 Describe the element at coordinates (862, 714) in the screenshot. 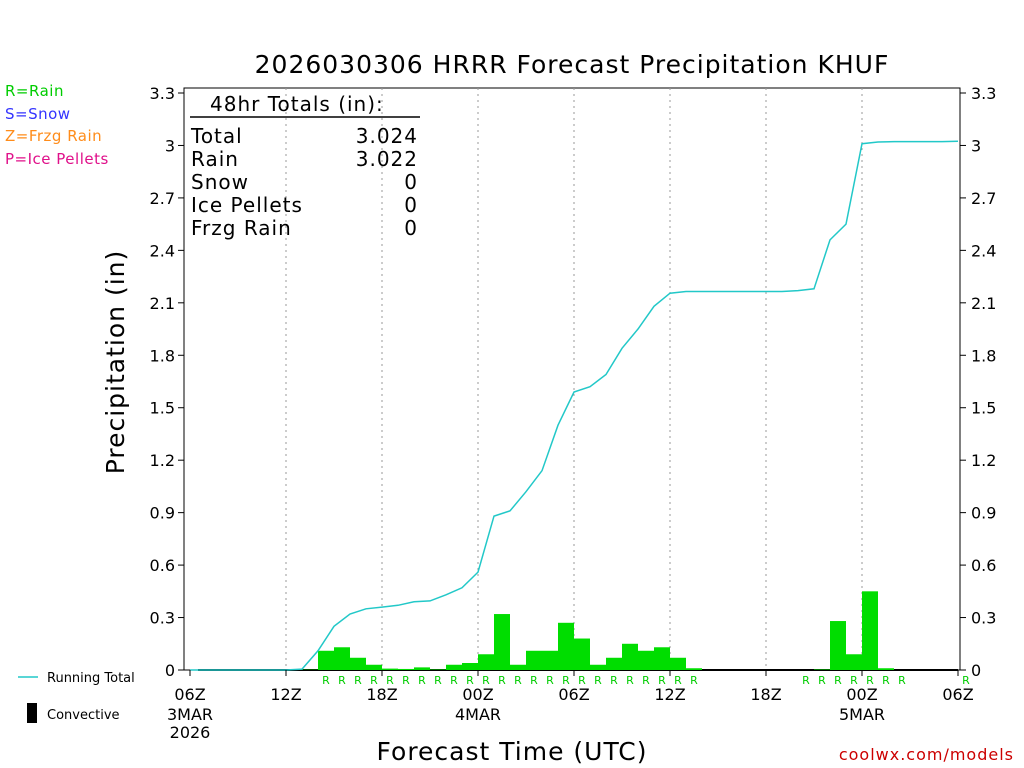

I see `x-tick-sublabel: 5MAR` at that location.